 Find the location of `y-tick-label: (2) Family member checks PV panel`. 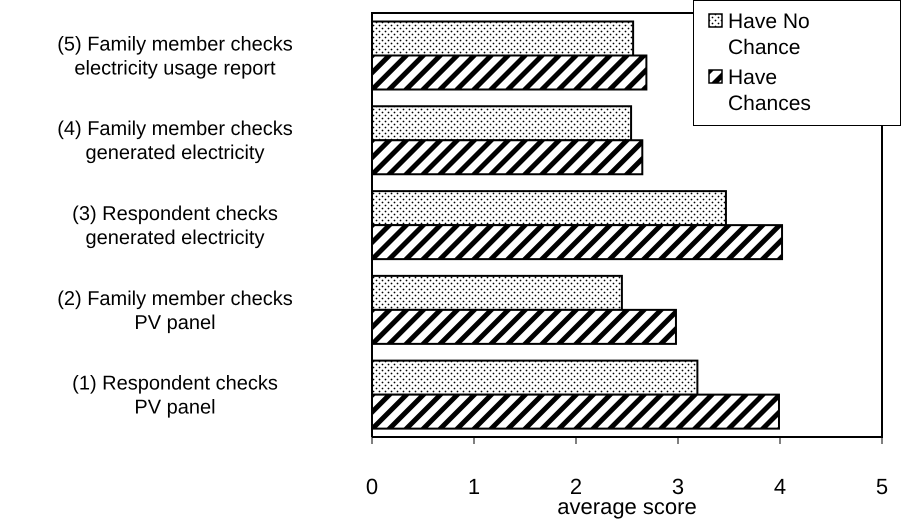

y-tick-label: (2) Family member checks PV panel is located at coordinates (175, 311).